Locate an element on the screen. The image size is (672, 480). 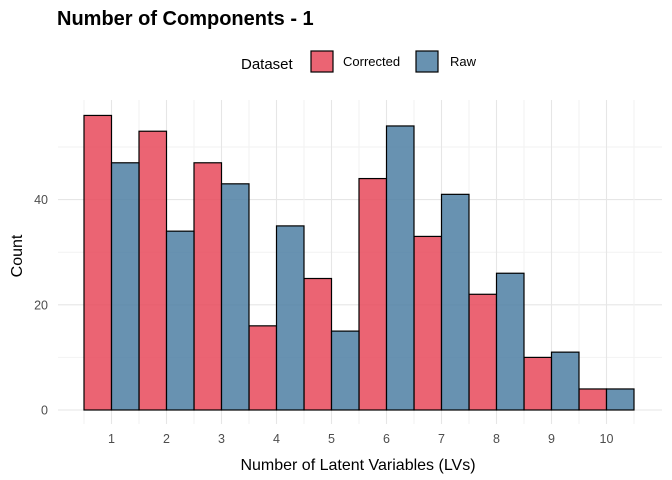
legend: Dataset Corrected Raw is located at coordinates (359, 61).